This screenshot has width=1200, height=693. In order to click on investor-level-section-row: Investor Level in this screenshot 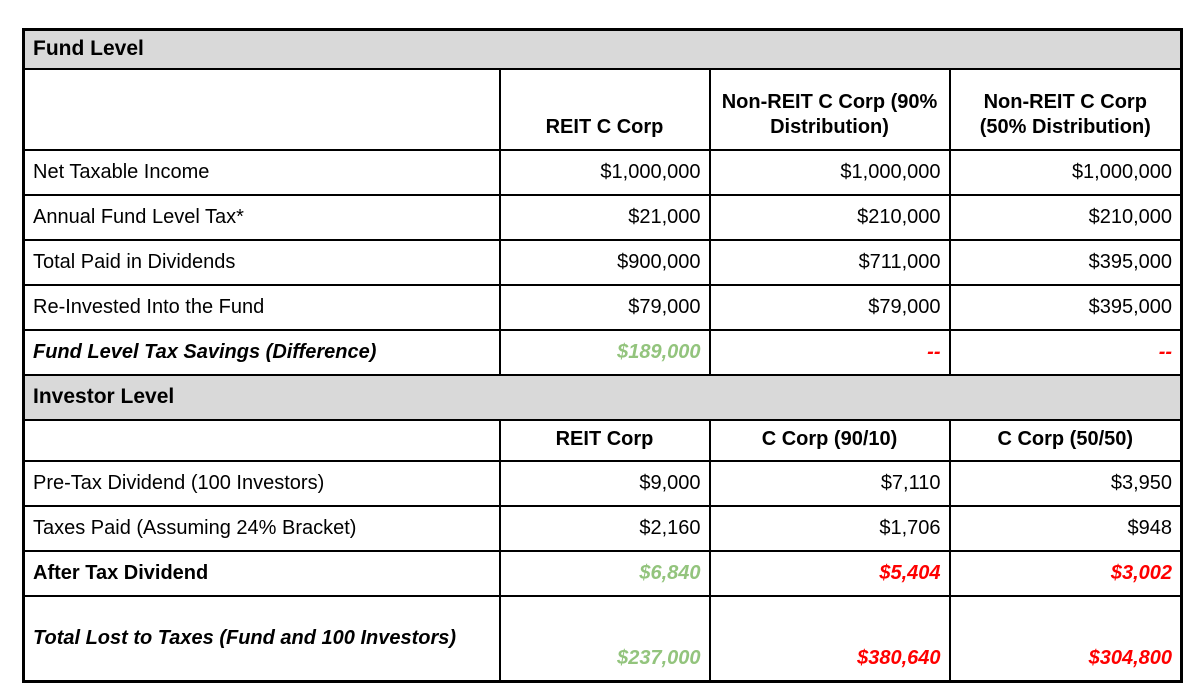, I will do `click(602, 397)`.